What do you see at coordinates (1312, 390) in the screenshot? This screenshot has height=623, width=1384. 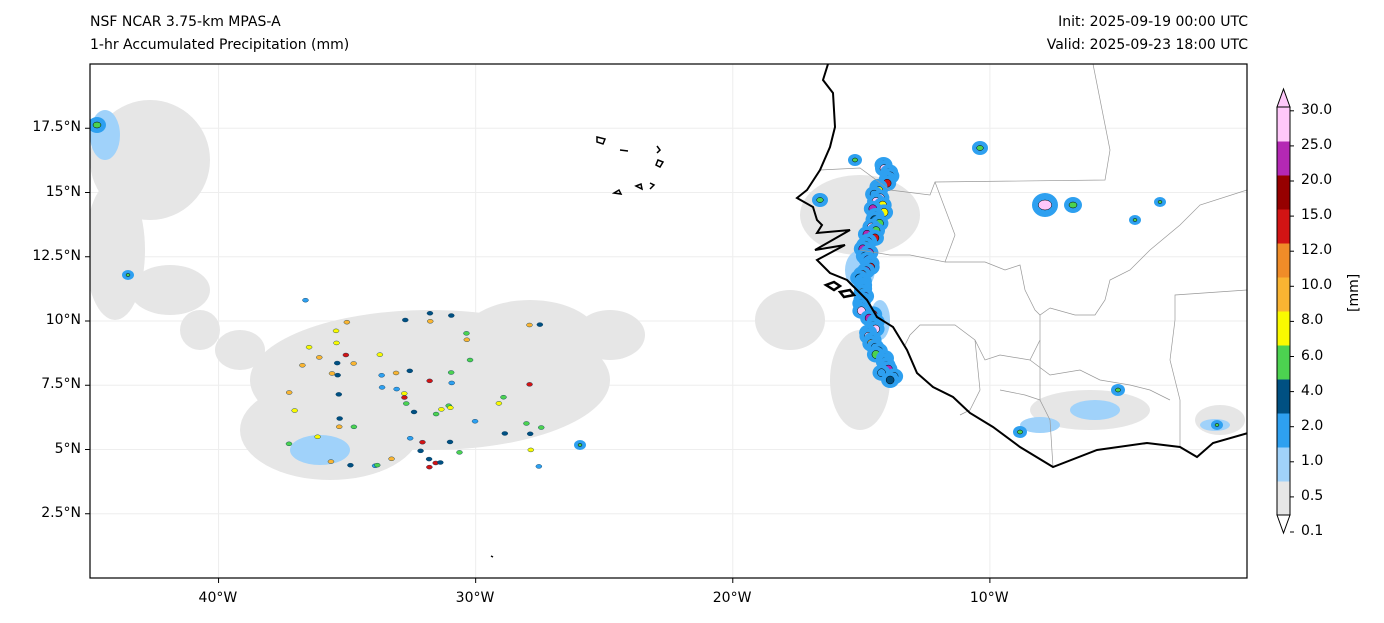 I see `colorbar-level-label: 4.0` at bounding box center [1312, 390].